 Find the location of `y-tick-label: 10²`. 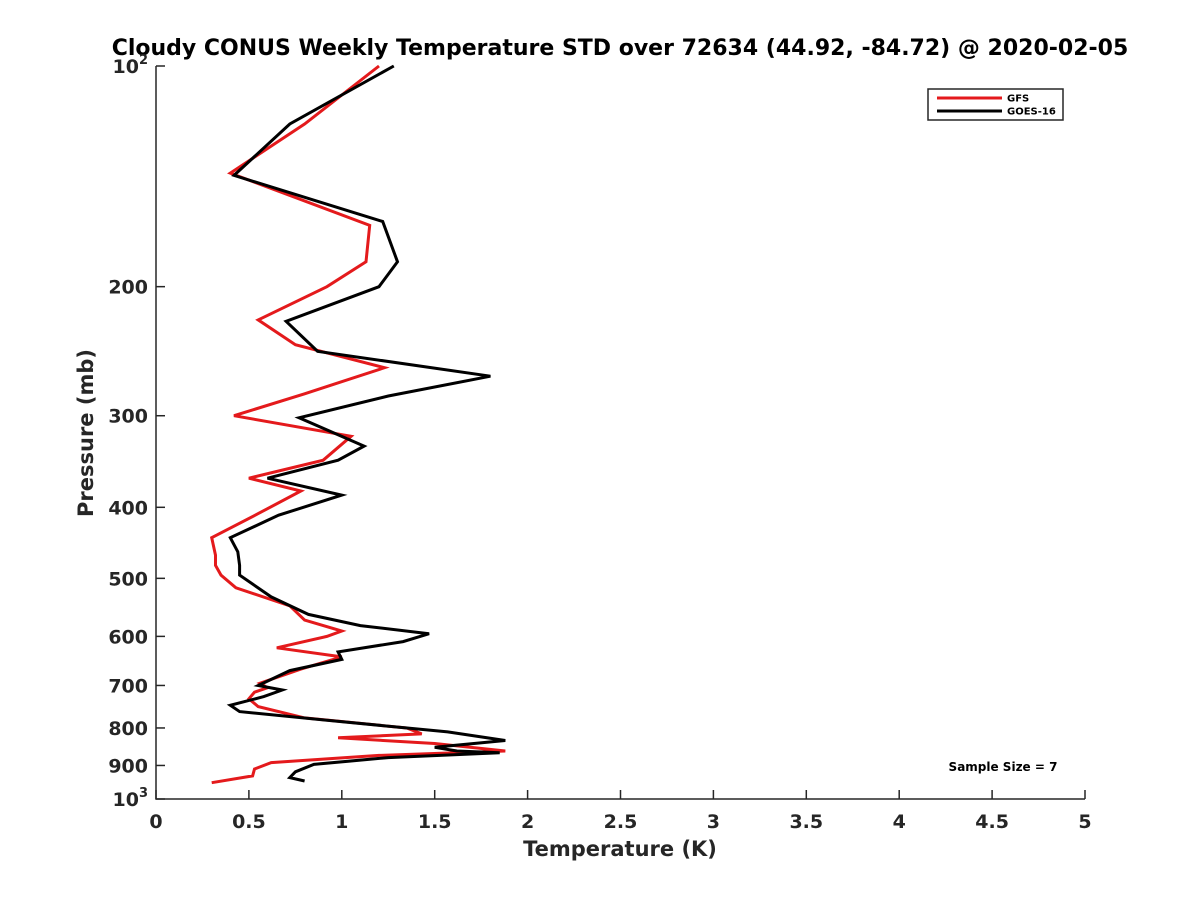

y-tick-label: 10² is located at coordinates (131, 65).